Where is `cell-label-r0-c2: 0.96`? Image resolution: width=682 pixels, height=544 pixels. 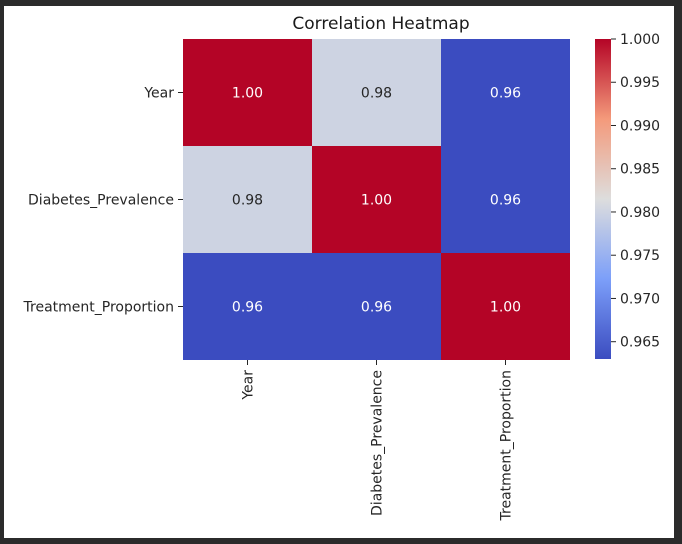 cell-label-r0-c2: 0.96 is located at coordinates (505, 94).